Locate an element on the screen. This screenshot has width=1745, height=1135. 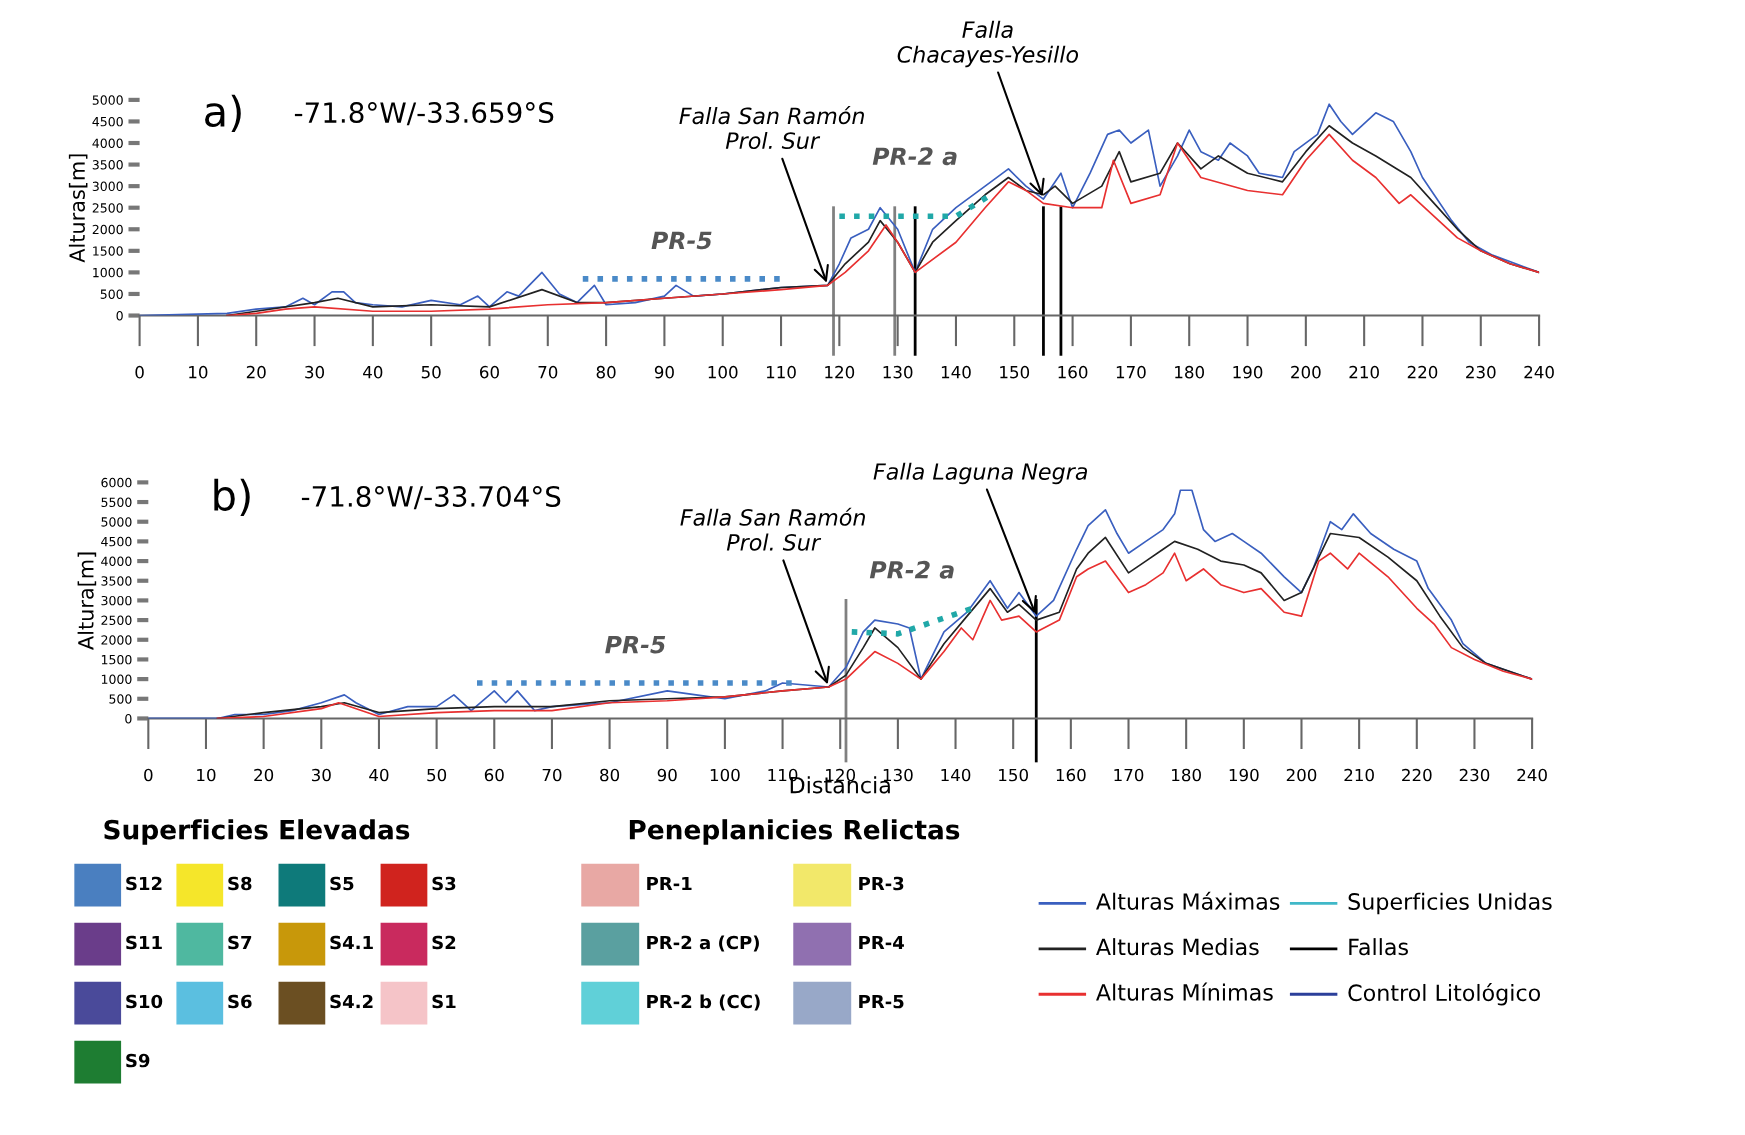
chart-subtitle: -71.8°W/-33.659°S is located at coordinates (424, 114).